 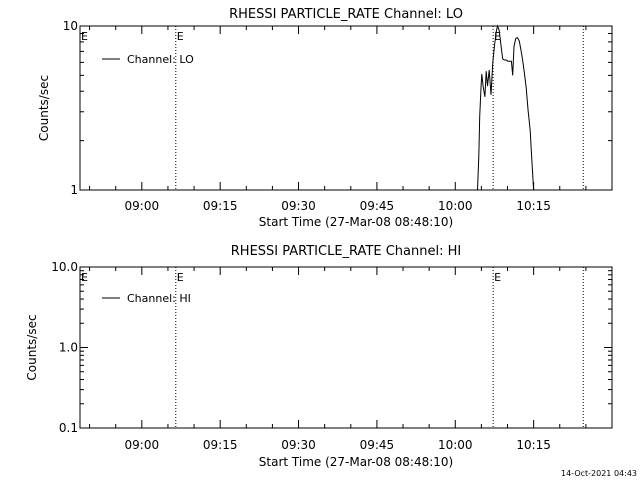 What do you see at coordinates (68, 428) in the screenshot?
I see `y-tick-label: 0.1` at bounding box center [68, 428].